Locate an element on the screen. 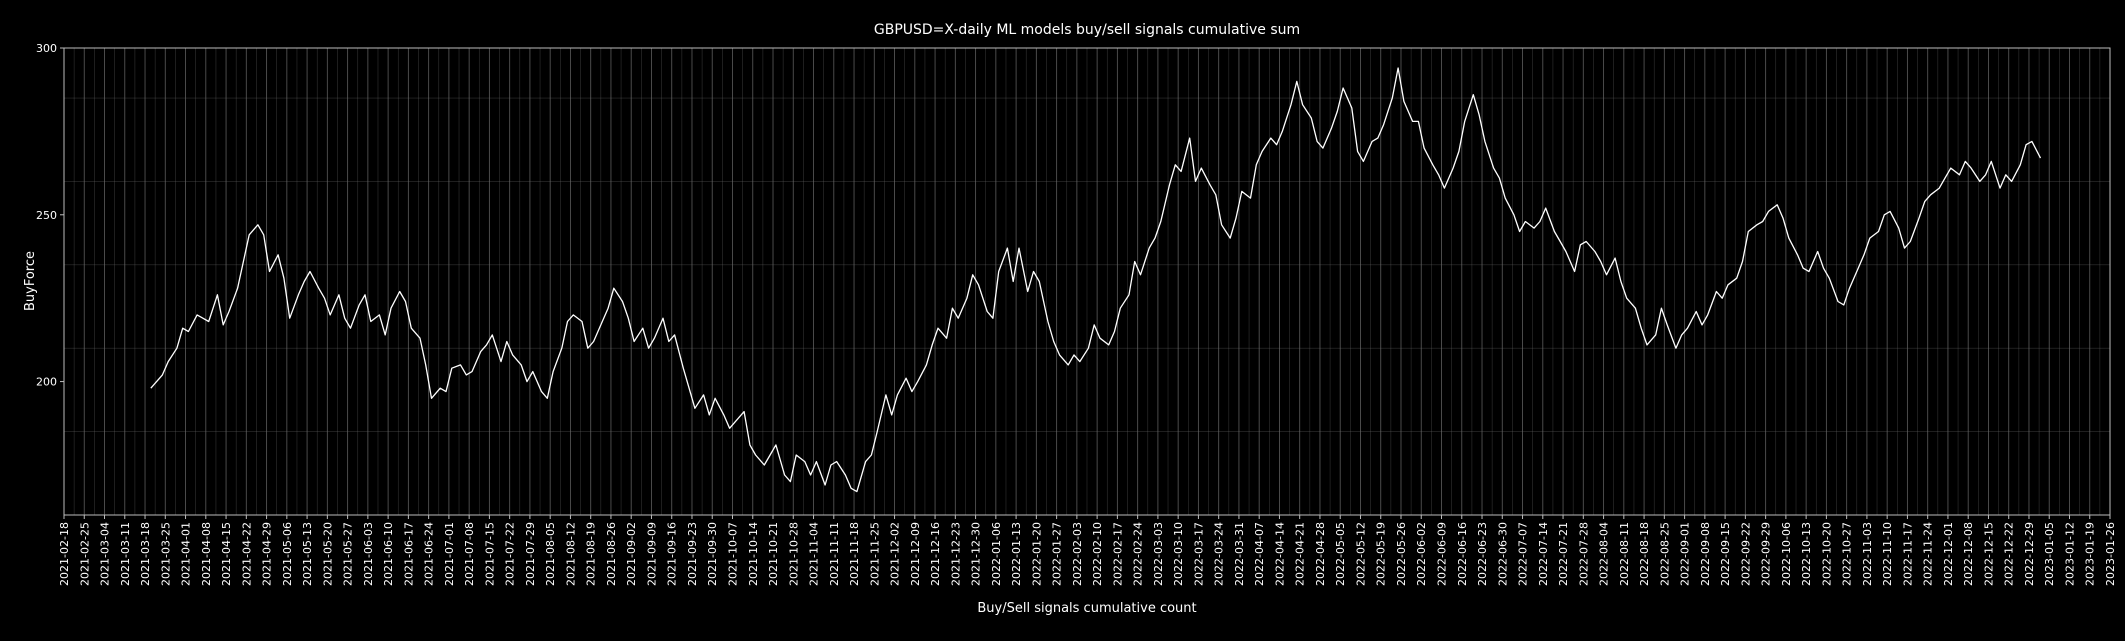 Image resolution: width=2125 pixels, height=641 pixels. x-tick-label: 2021-06-24 is located at coordinates (429, 554).